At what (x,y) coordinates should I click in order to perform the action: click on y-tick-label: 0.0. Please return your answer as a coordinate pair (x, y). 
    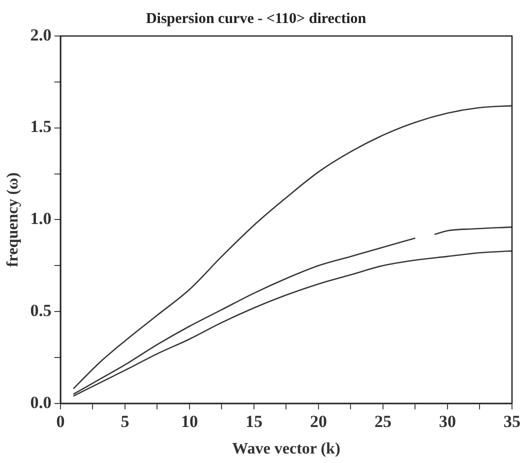
    Looking at the image, I should click on (41, 402).